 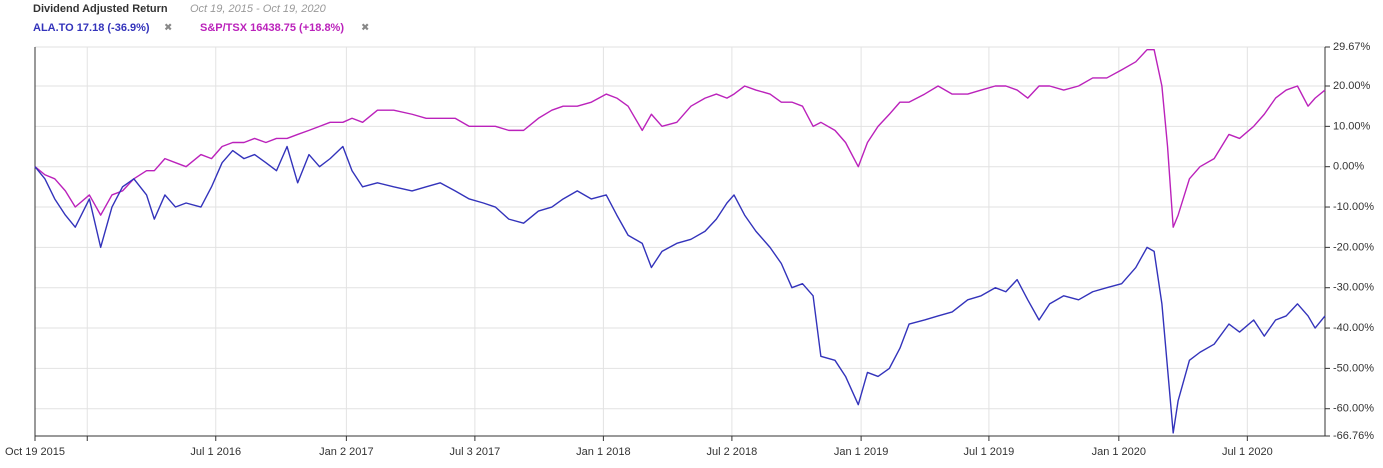 I want to click on chart-subtitle: Oct 19, 2015 - Oct 19, 2020, so click(x=258, y=9).